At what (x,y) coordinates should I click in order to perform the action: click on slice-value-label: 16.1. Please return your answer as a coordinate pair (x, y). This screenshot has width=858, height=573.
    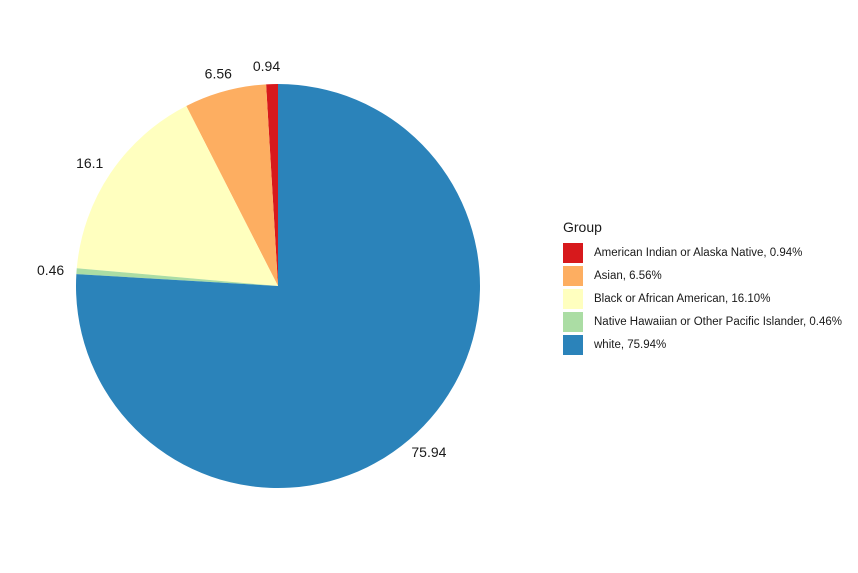
    Looking at the image, I should click on (89, 163).